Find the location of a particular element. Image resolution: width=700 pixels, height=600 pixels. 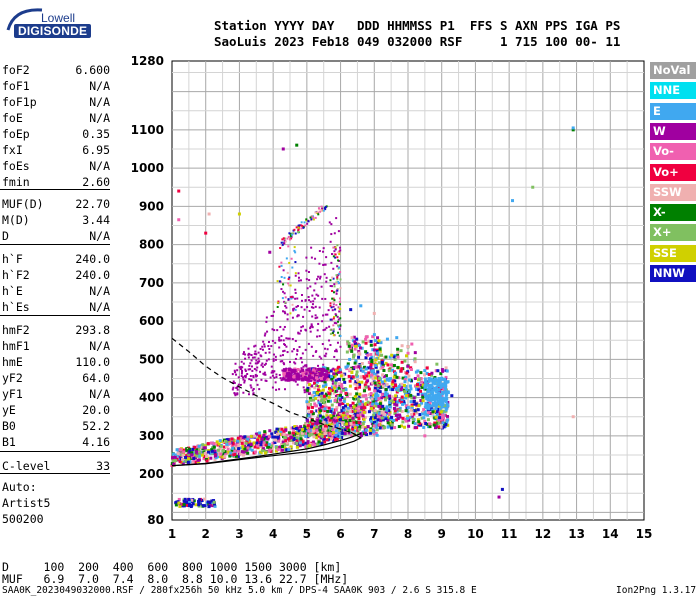

param-name: hmF2 is located at coordinates (16, 330).